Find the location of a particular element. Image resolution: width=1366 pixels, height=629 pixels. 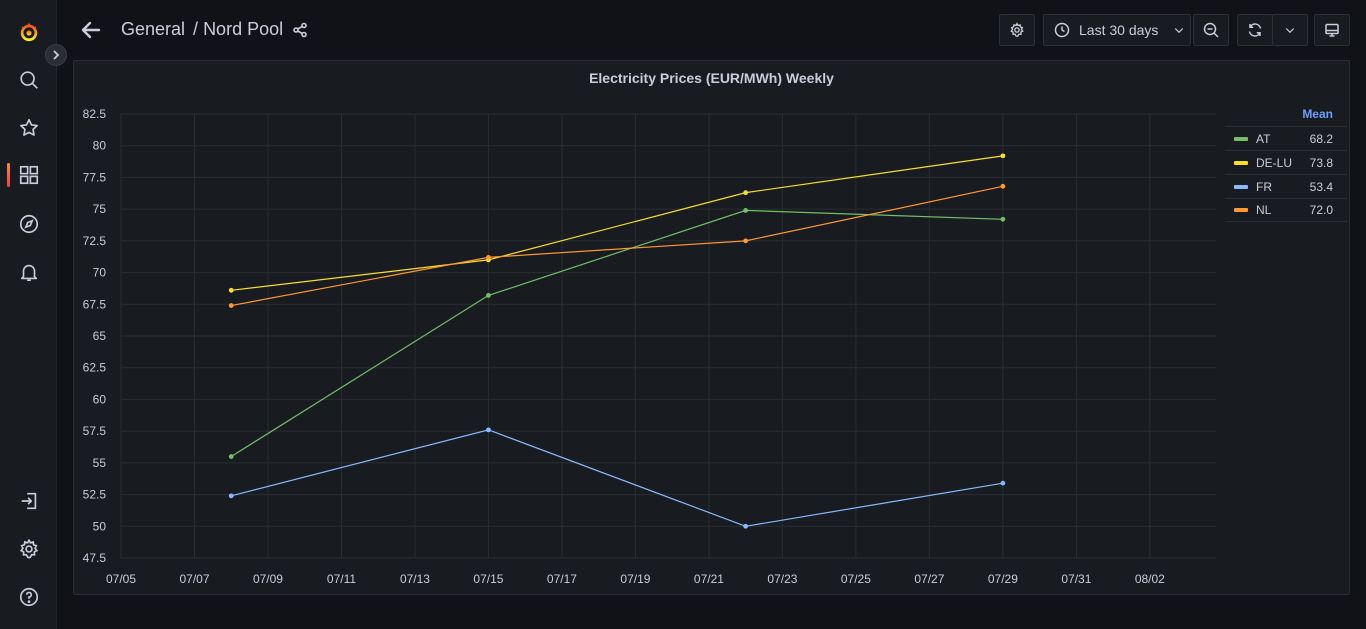

help-icon is located at coordinates (28, 597).